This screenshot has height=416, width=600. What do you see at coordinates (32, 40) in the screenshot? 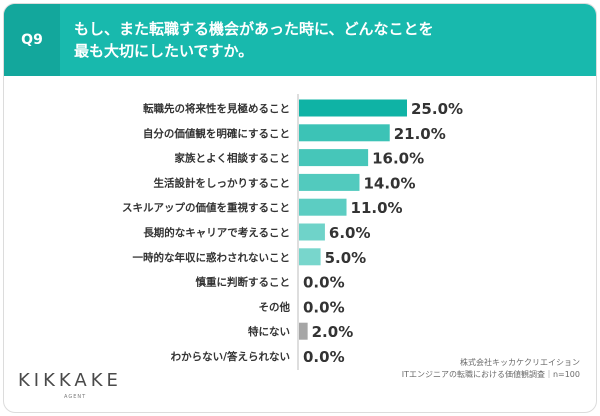
I see `question-number: Q9` at bounding box center [32, 40].